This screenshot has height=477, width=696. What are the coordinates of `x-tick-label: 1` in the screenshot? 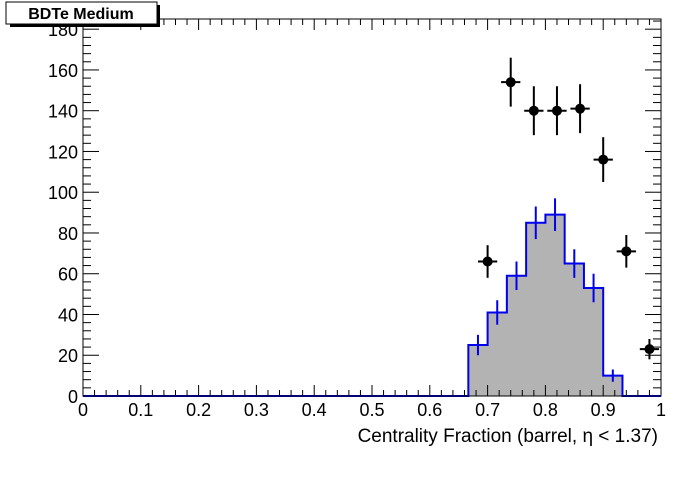 It's located at (661, 410).